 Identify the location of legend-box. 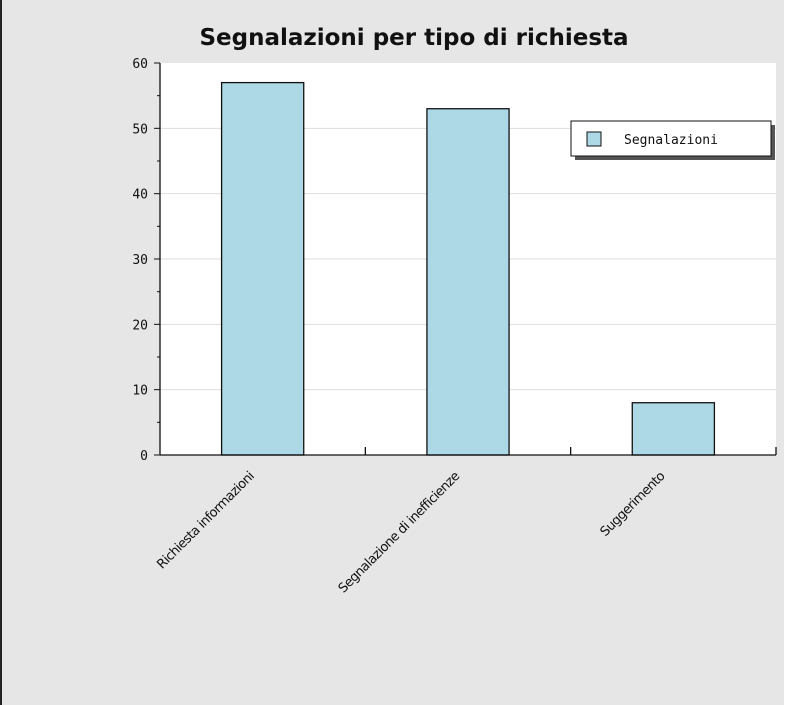
(671, 138).